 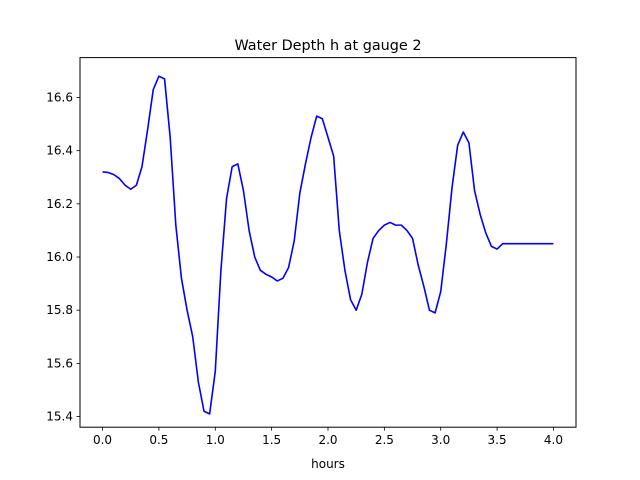 I want to click on y-axis: 15.4 15.6 15.8 16.0 16.2 16.4 16.6, so click(x=63, y=257).